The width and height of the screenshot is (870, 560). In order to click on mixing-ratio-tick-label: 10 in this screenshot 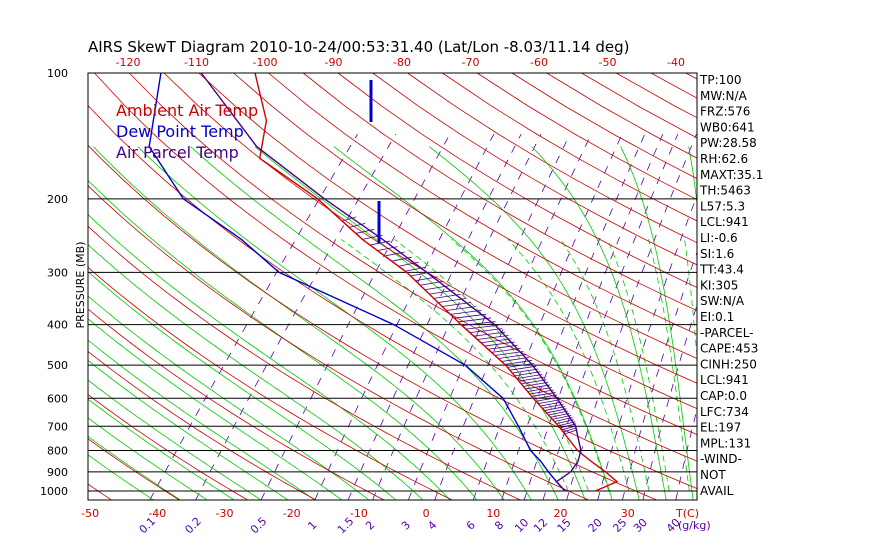, I will do `click(521, 525)`.